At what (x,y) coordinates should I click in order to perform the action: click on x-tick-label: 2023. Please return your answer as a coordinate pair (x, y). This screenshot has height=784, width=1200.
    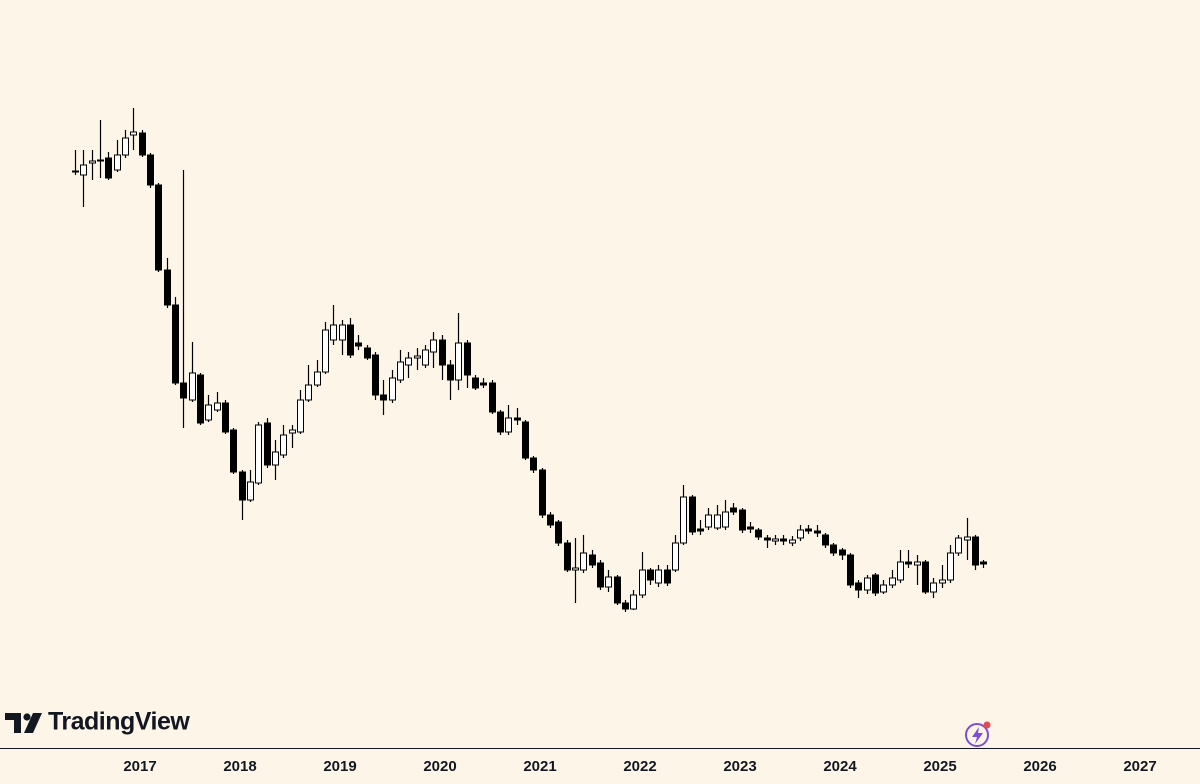
    Looking at the image, I should click on (739, 766).